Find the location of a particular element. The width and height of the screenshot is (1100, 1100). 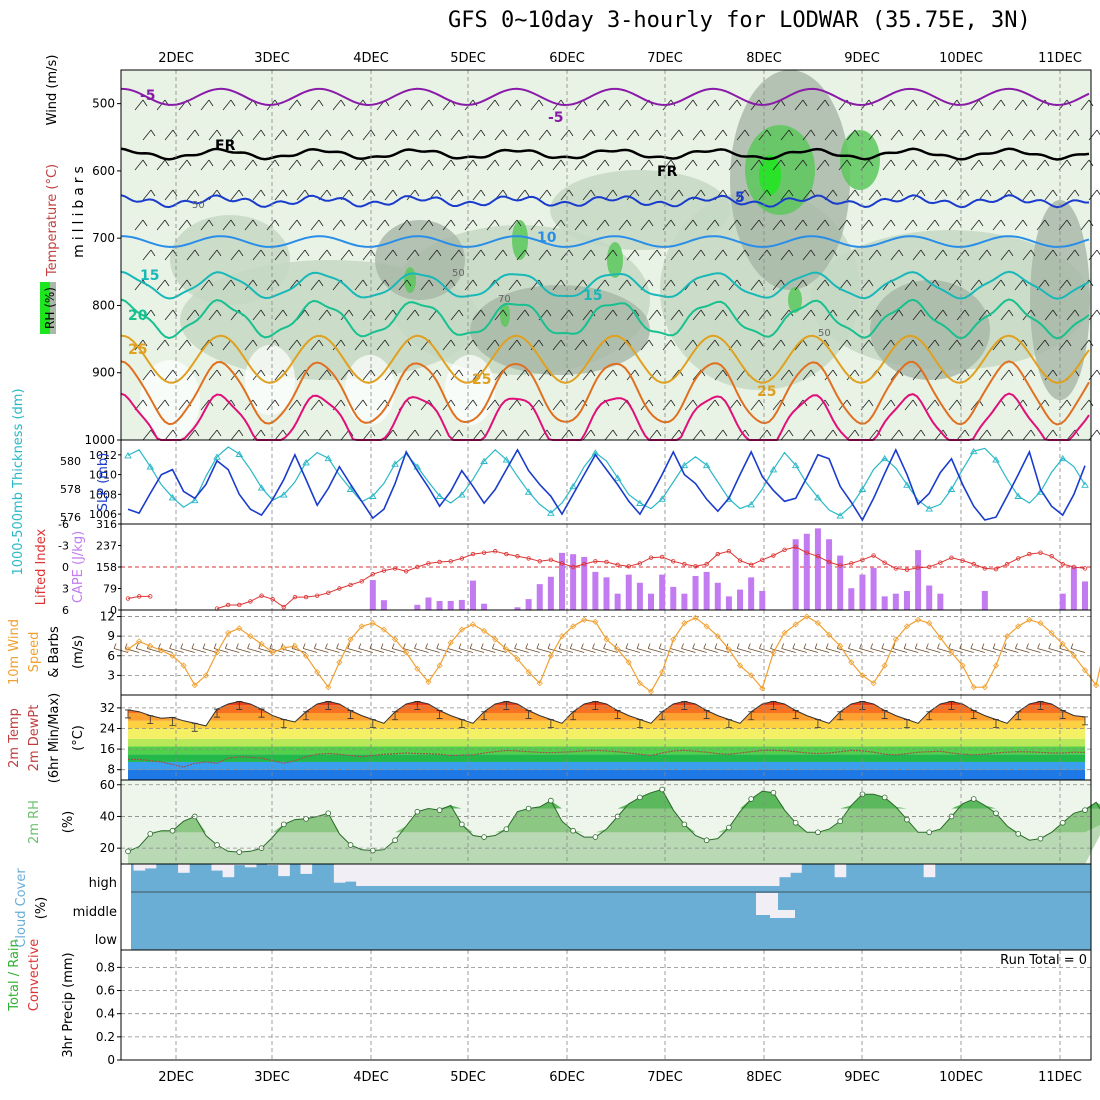

date-label-bottom: 3DEC is located at coordinates (272, 1077).